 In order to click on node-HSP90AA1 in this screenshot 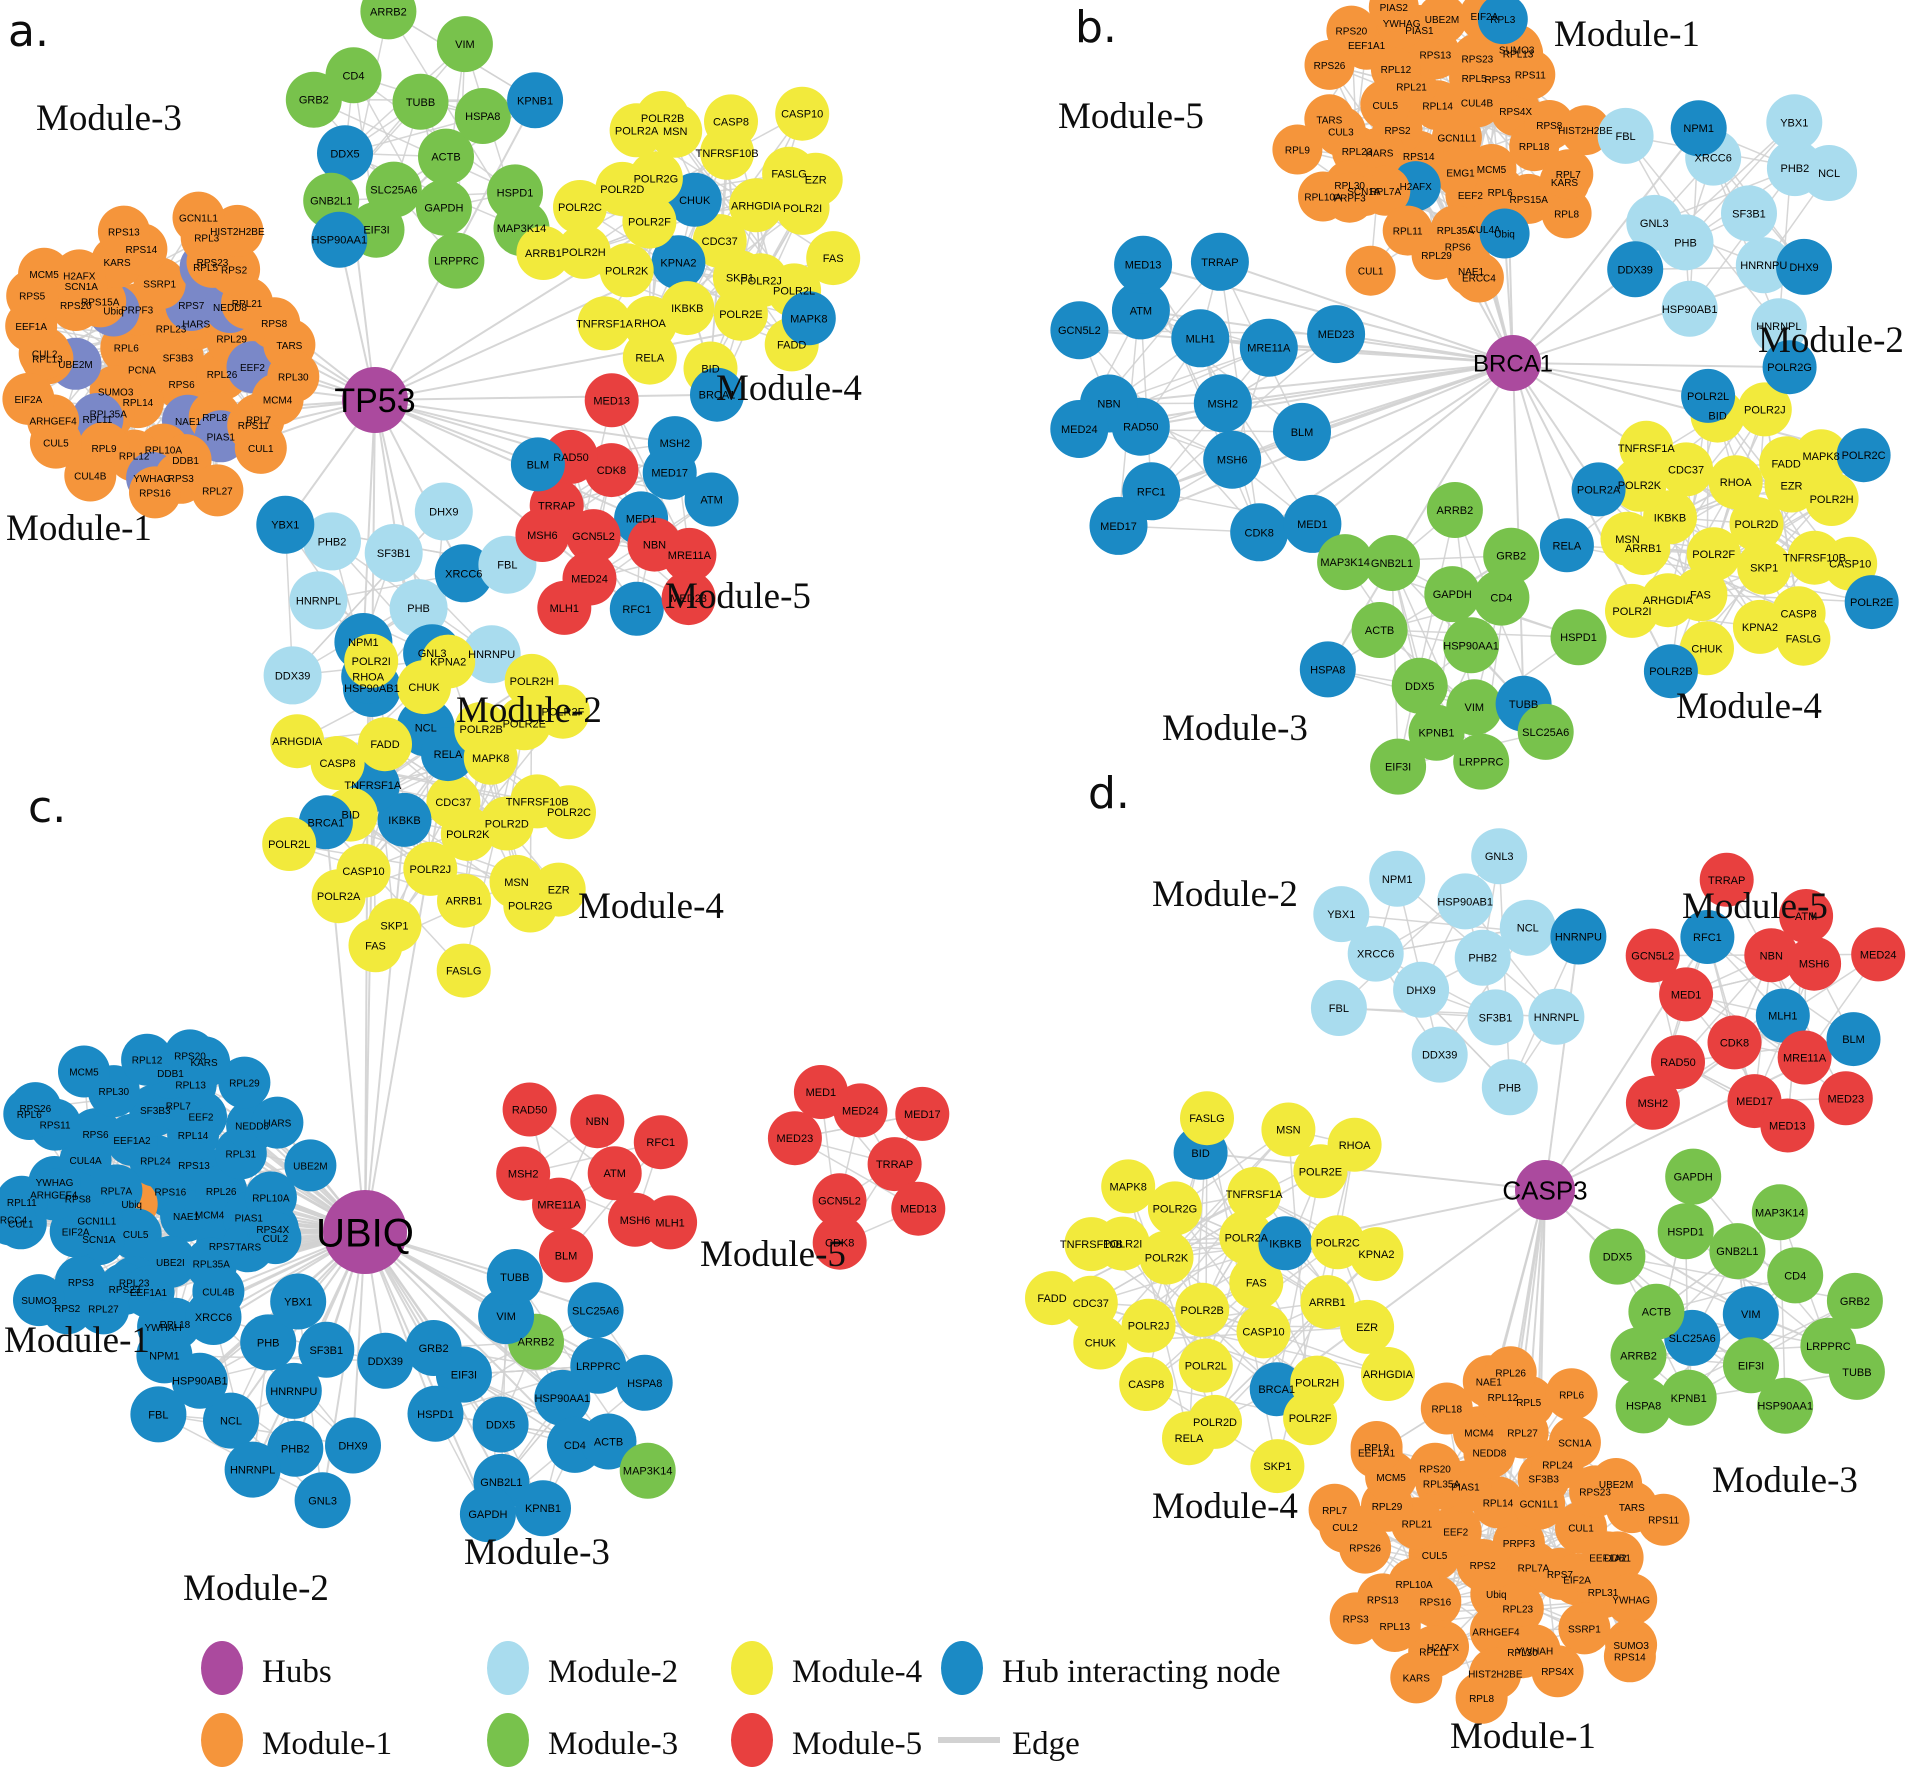, I will do `click(1471, 645)`.